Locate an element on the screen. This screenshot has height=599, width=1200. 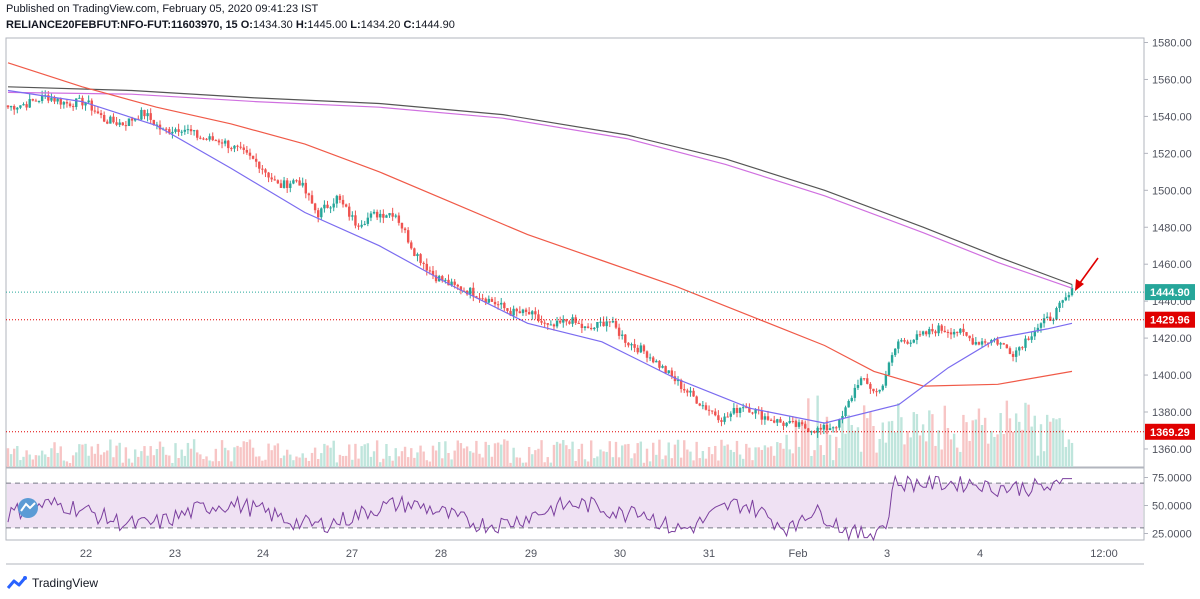
low-label: L: is located at coordinates (355, 25).